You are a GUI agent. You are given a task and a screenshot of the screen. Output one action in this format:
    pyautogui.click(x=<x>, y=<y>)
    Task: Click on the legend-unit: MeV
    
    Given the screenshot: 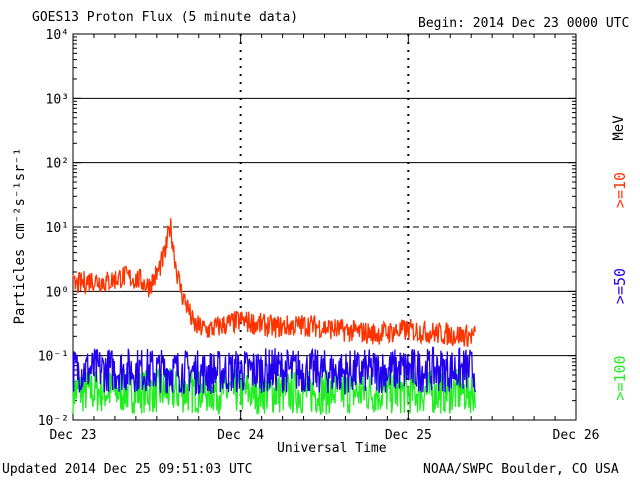 What is the action you would take?
    pyautogui.click(x=619, y=128)
    